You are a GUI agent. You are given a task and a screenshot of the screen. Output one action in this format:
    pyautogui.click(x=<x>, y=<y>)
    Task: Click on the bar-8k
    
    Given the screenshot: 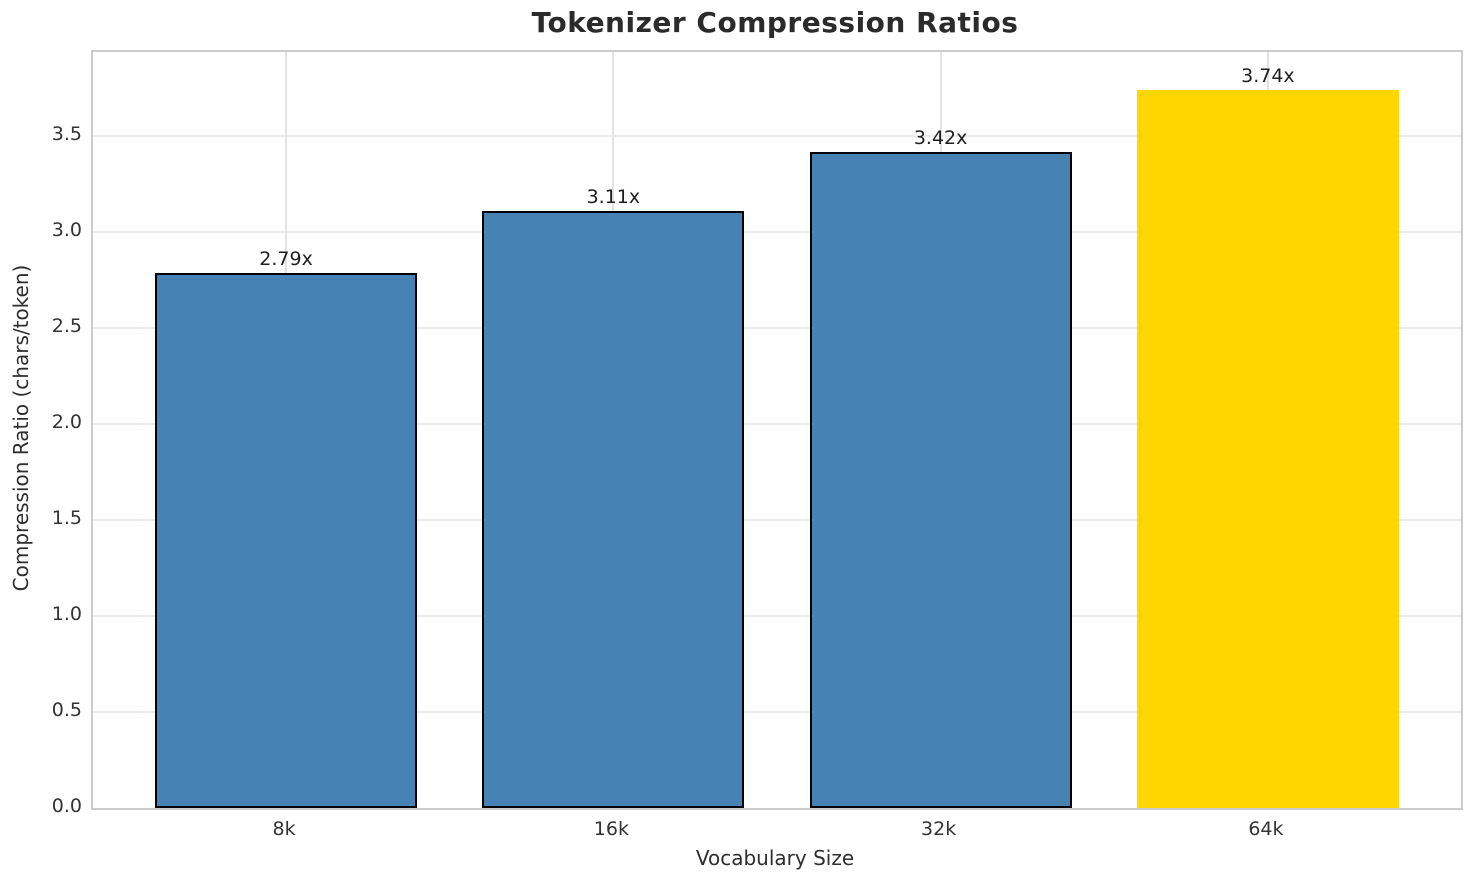 What is the action you would take?
    pyautogui.click(x=286, y=540)
    